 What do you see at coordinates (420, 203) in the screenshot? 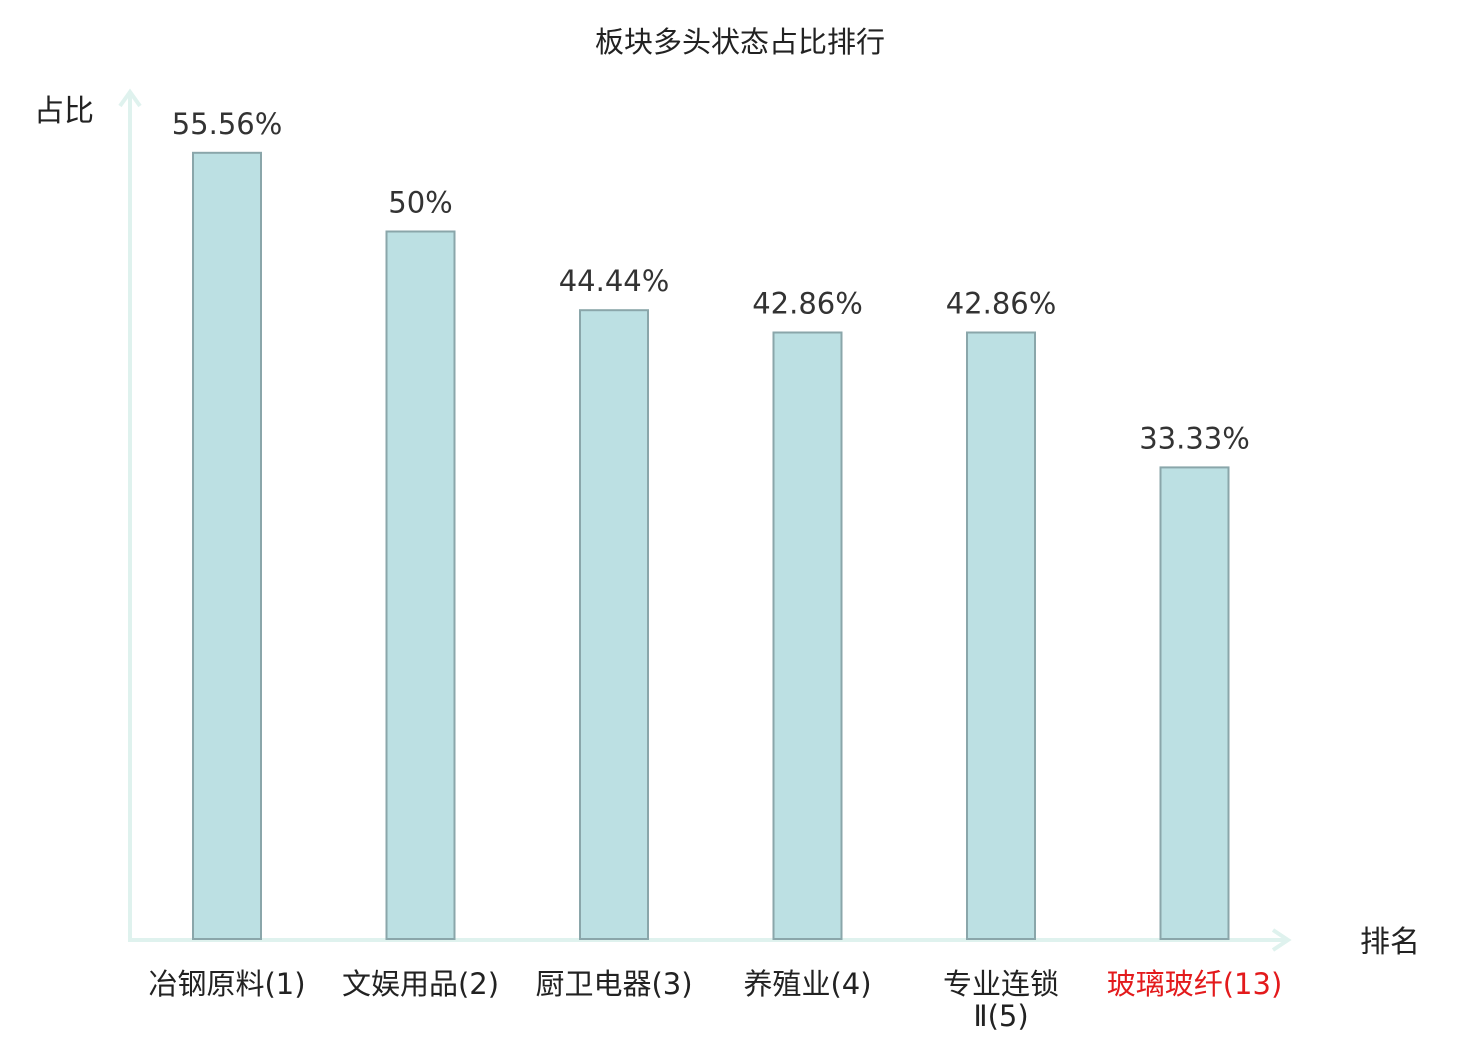
I see `bar-value-label: 50%` at bounding box center [420, 203].